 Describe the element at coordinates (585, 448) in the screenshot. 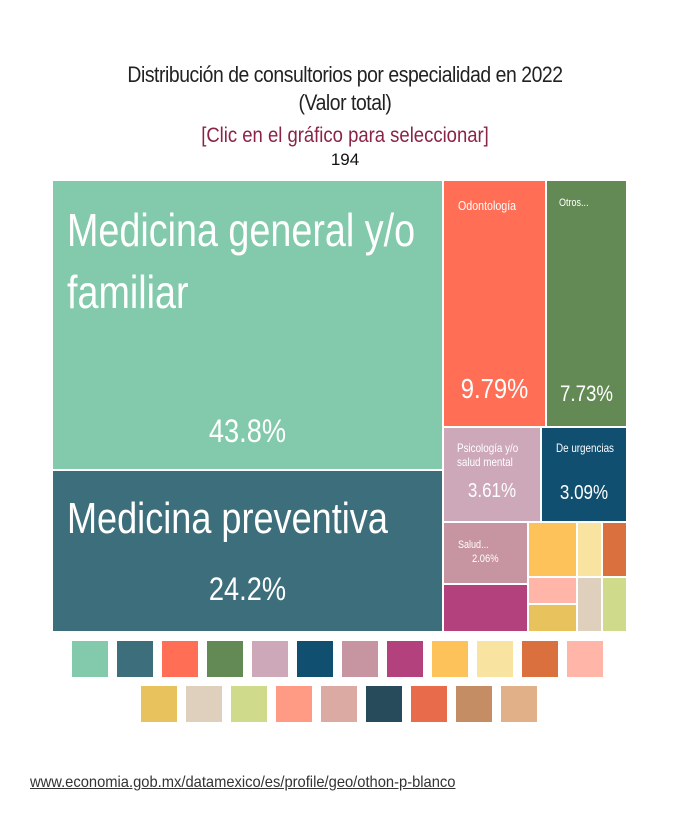

I see `cell-label: De urgencias` at that location.